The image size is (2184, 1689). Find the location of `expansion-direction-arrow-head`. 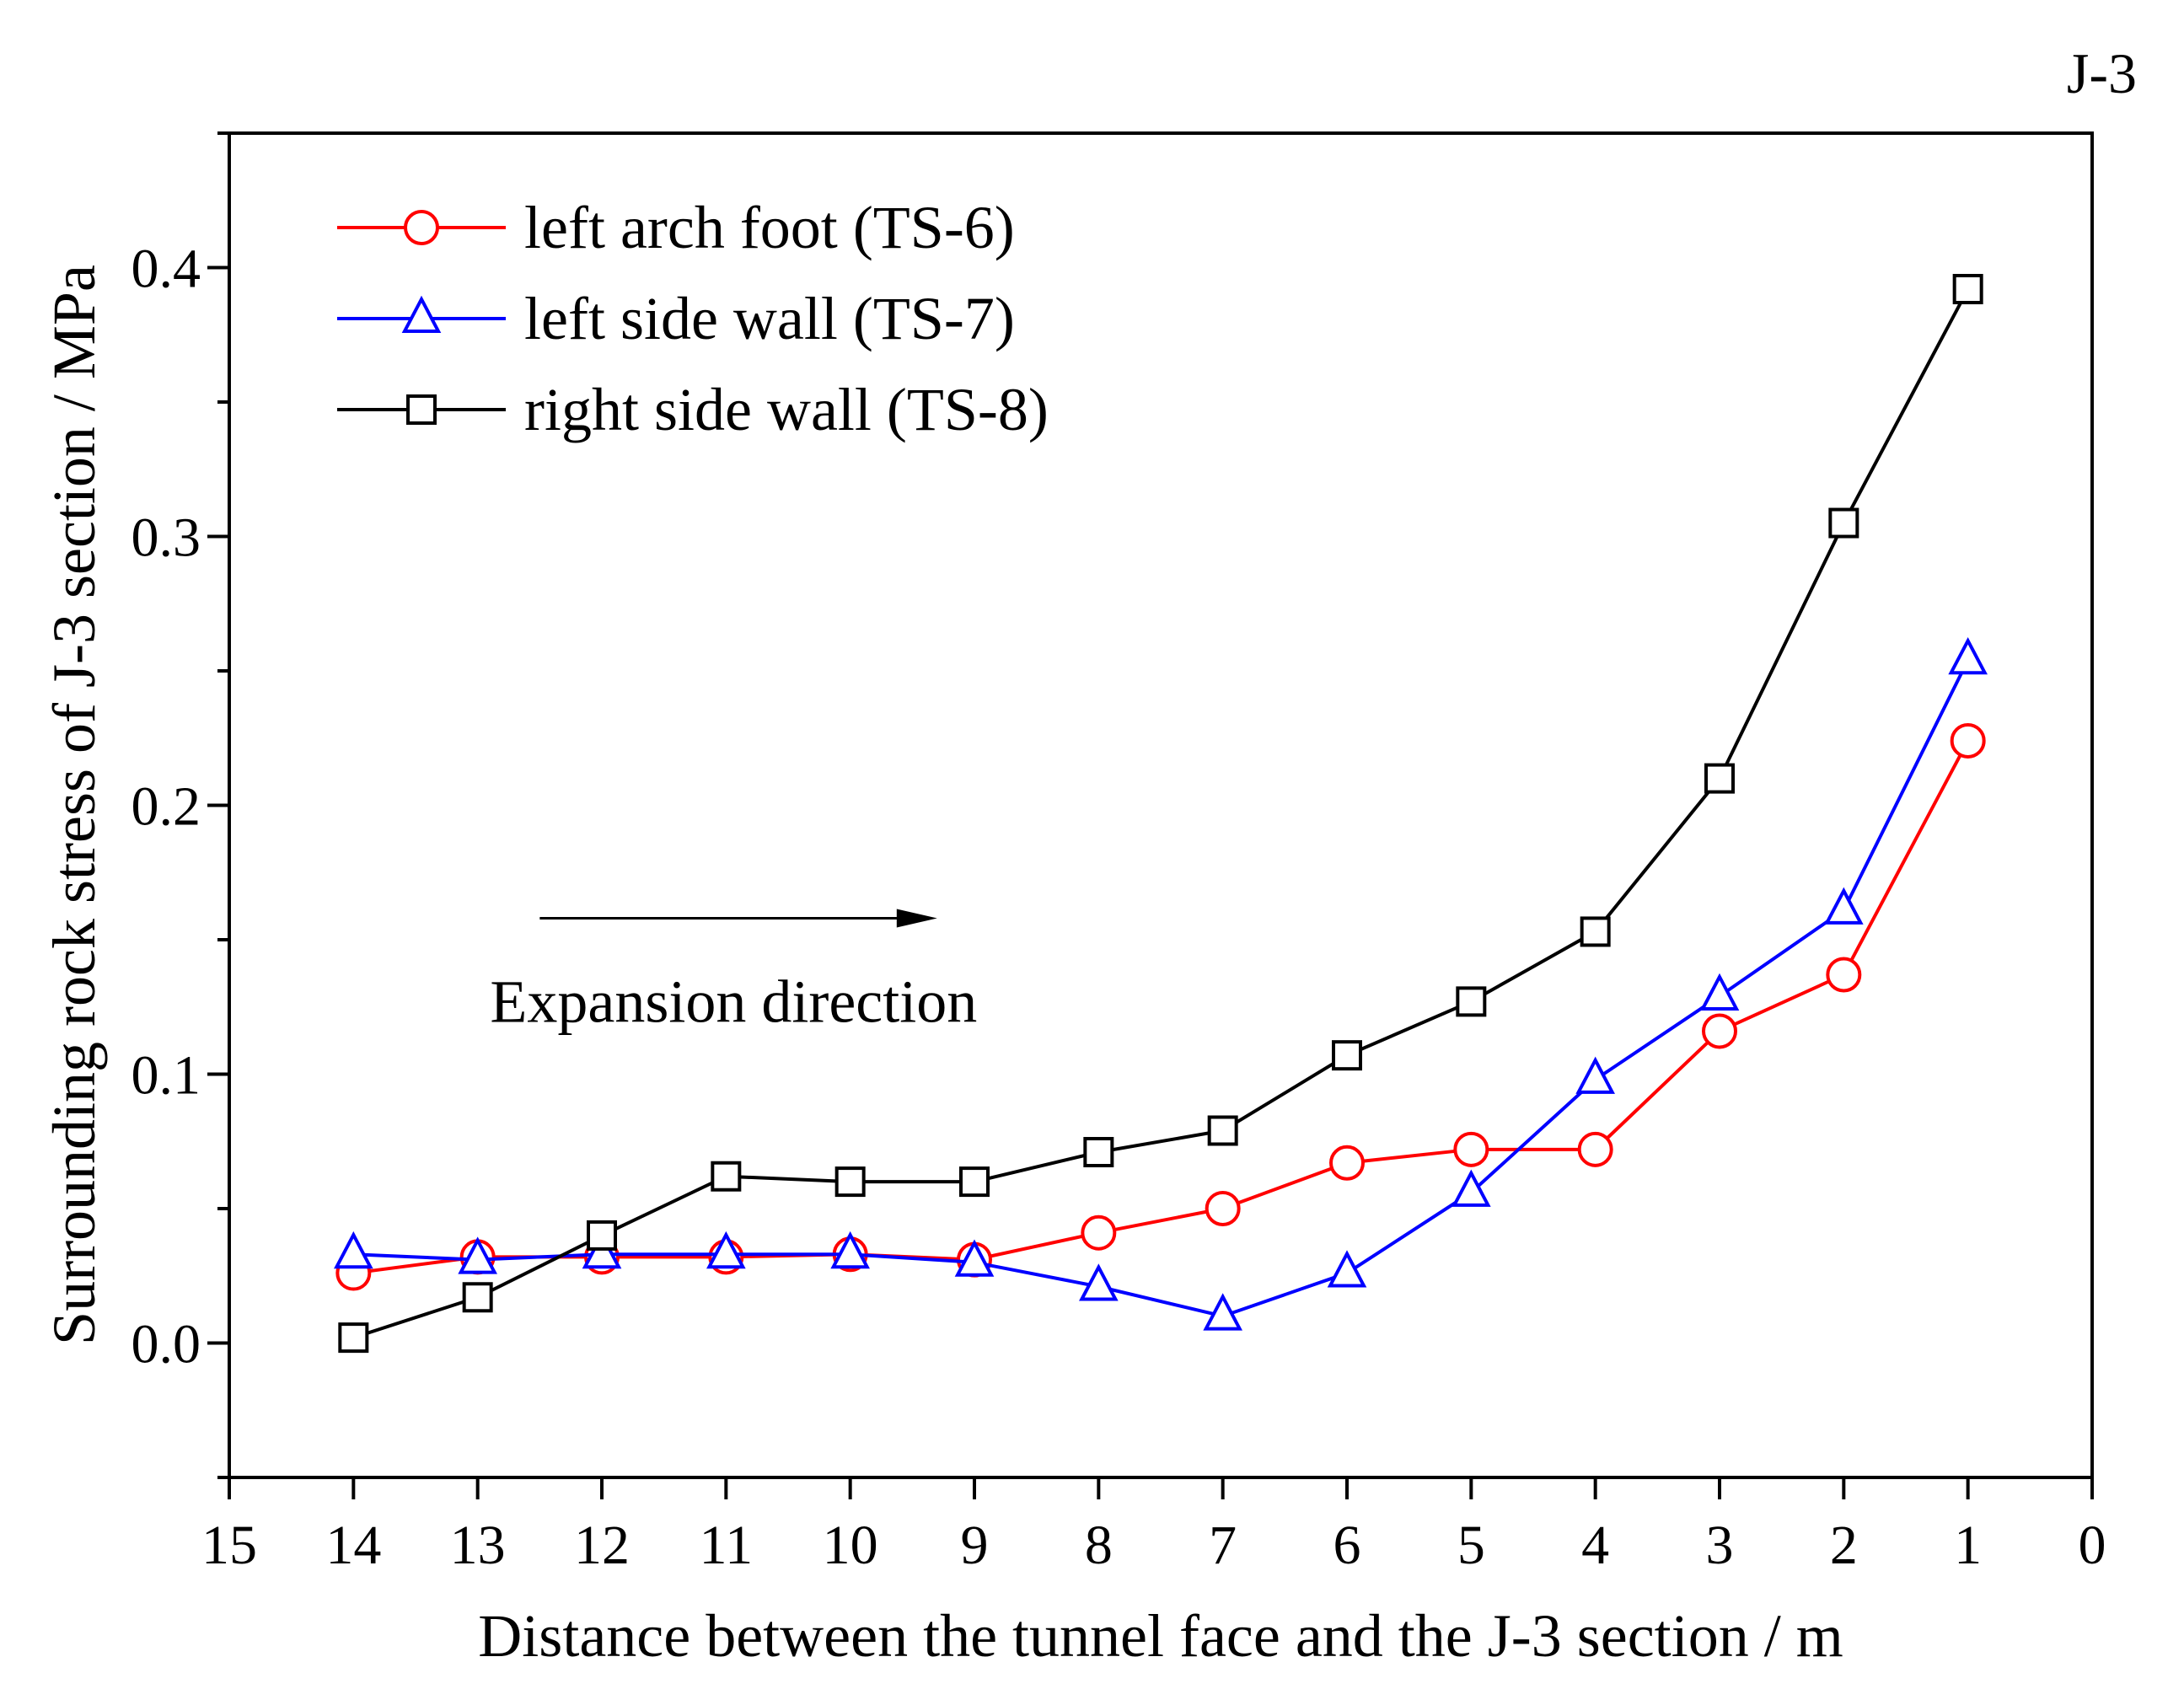

expansion-direction-arrow-head is located at coordinates (916, 918).